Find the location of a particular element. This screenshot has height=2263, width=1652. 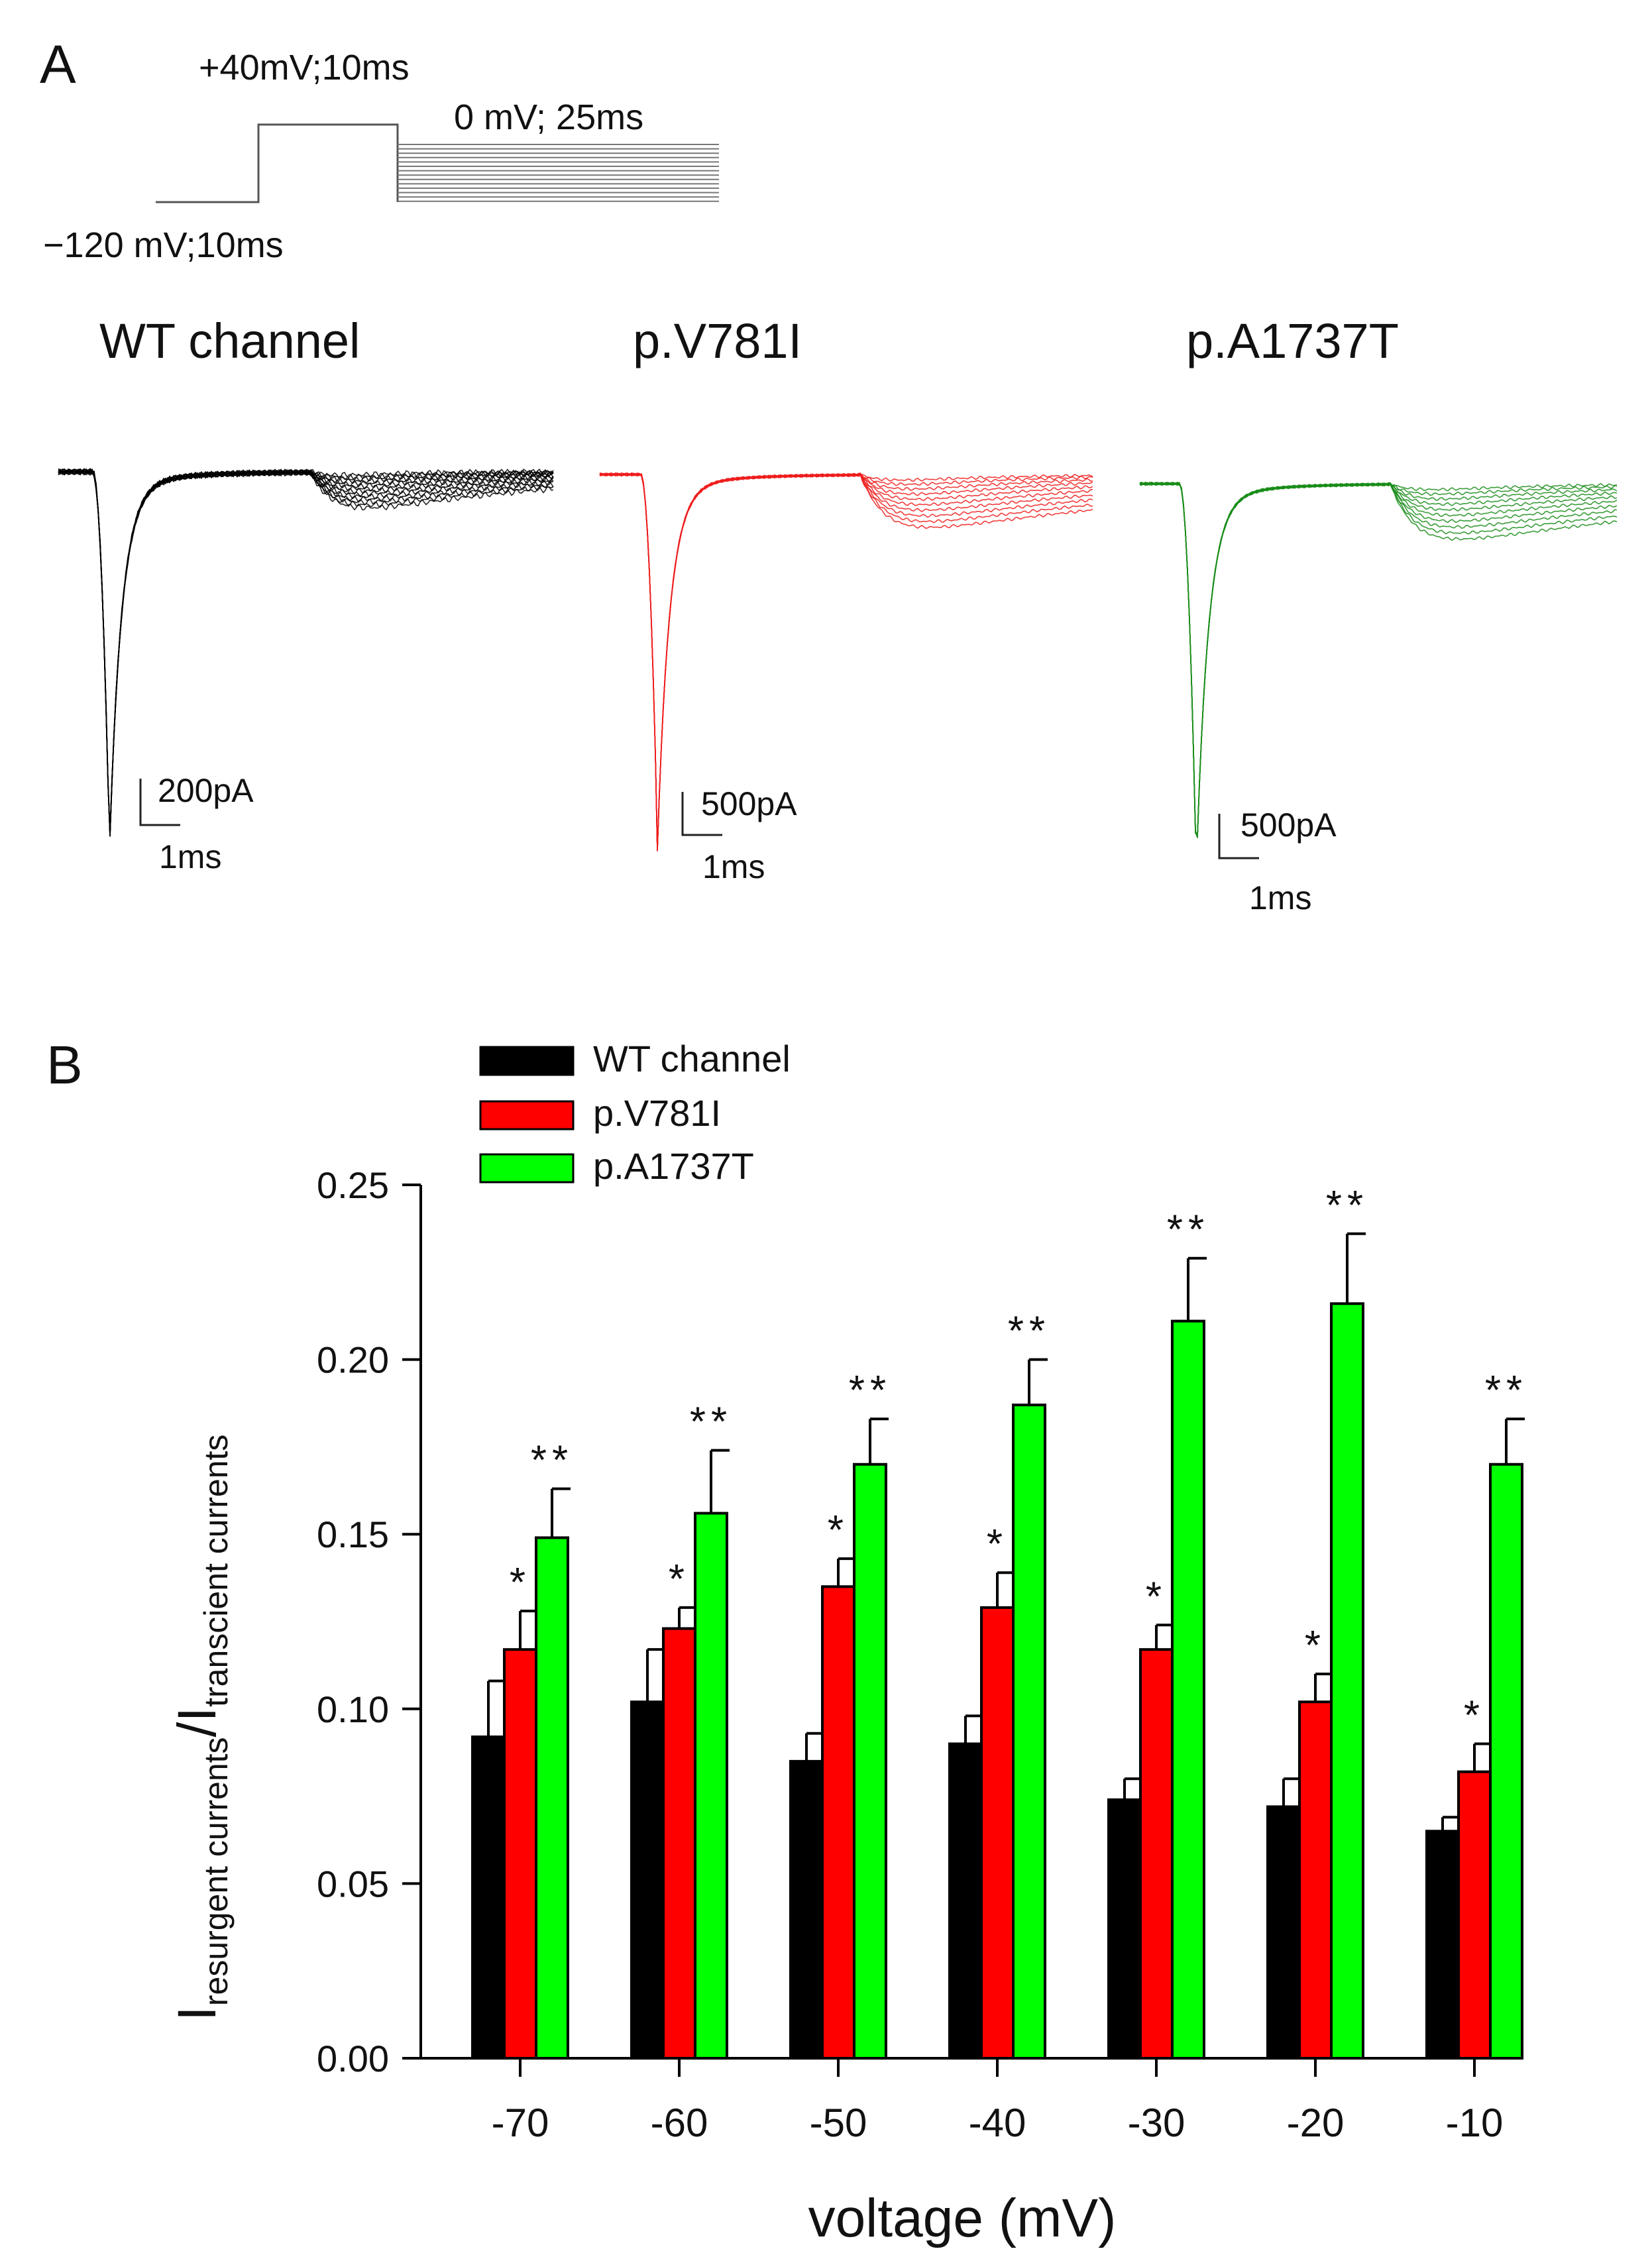

y-tick-label: 0.15 is located at coordinates (353, 1534).